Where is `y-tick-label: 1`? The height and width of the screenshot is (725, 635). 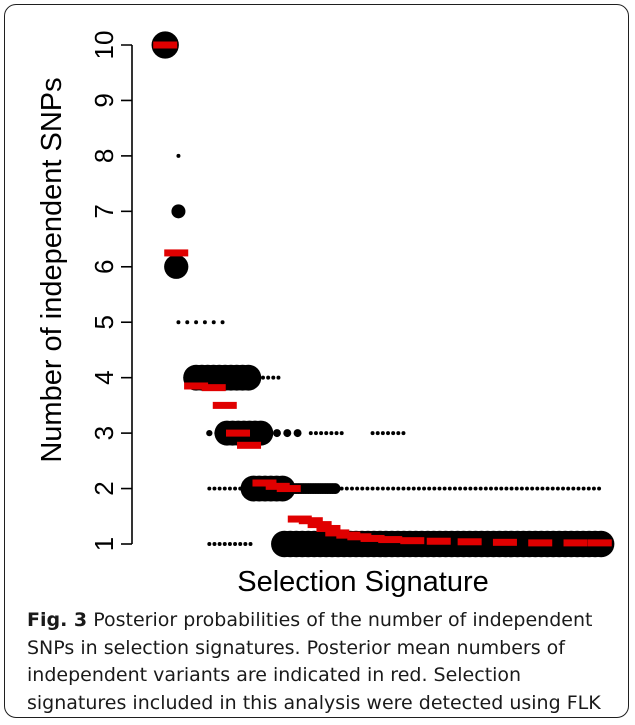
y-tick-label: 1 is located at coordinates (104, 544).